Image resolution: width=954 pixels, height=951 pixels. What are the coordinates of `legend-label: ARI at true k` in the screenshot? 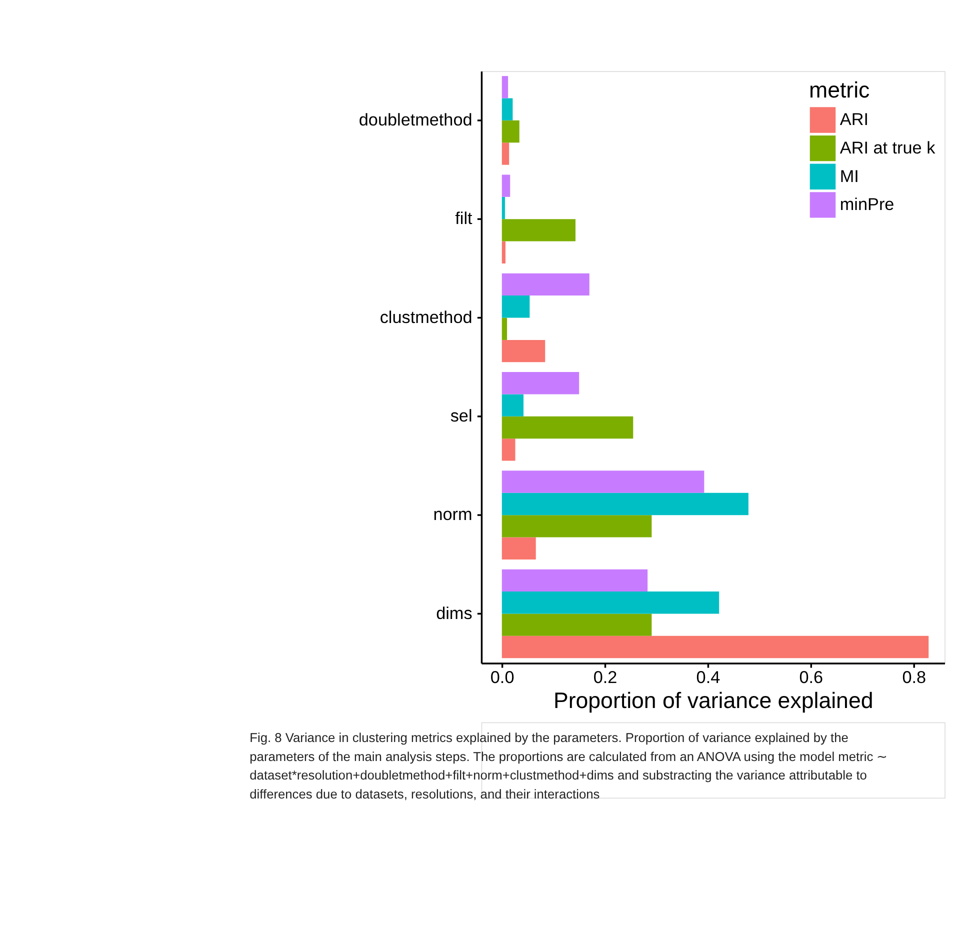 It's located at (888, 147).